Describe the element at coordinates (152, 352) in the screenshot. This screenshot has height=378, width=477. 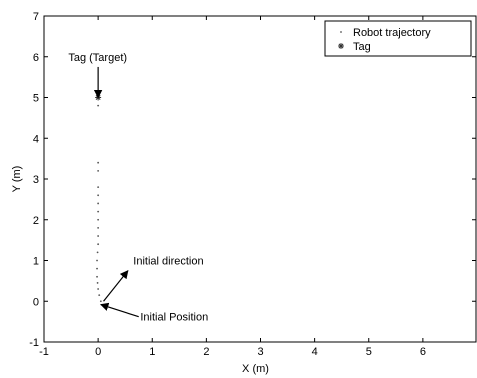
I see `x-tick-label: 1` at that location.